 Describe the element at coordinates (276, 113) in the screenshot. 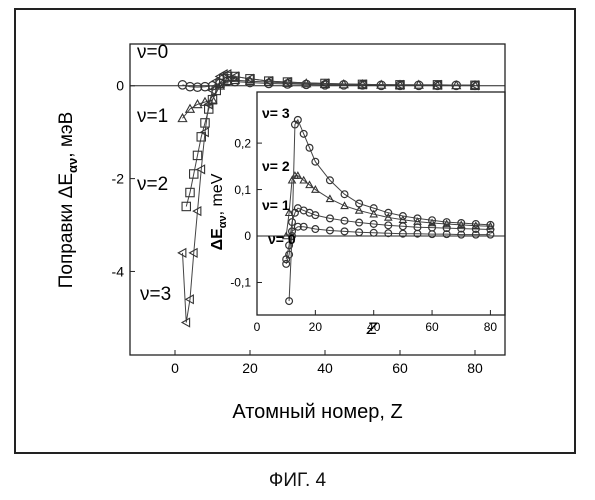

I see `inset-series-label-3: ν= 3` at that location.